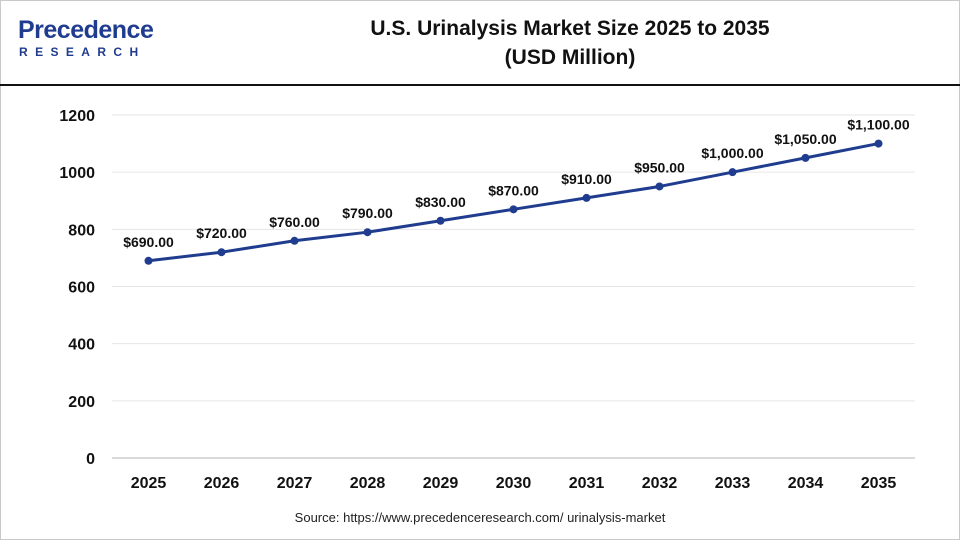 The height and width of the screenshot is (540, 960). Describe the element at coordinates (440, 202) in the screenshot. I see `data-label: $830.00` at that location.